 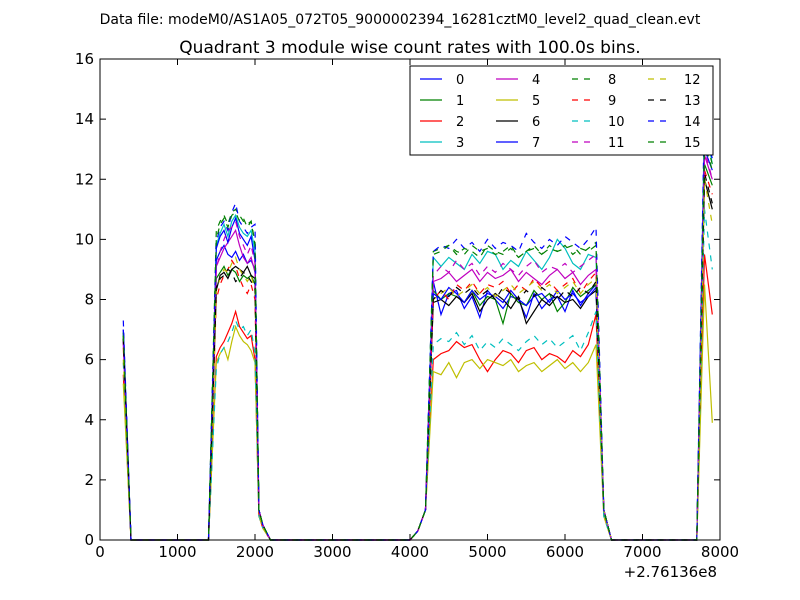 I want to click on legend-label-2: 2, so click(x=460, y=122).